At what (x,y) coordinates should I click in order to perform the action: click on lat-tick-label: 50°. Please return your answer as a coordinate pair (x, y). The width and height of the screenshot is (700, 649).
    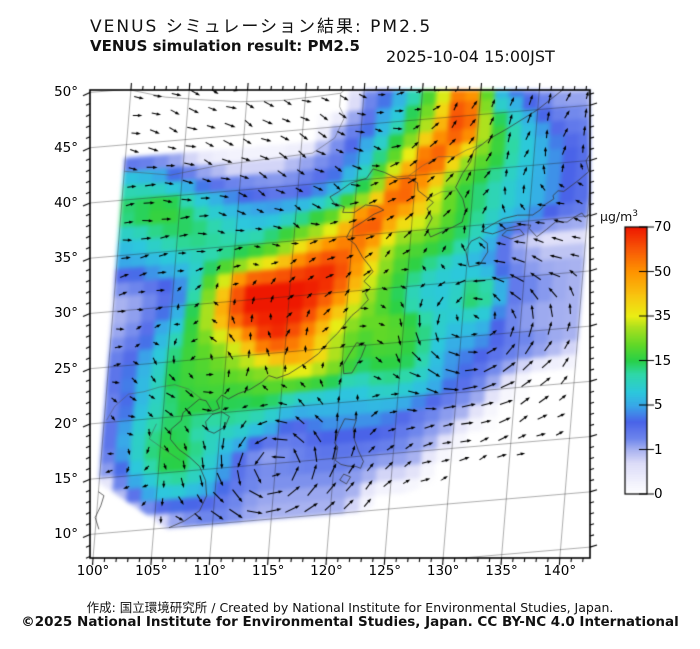
    Looking at the image, I should click on (66, 92).